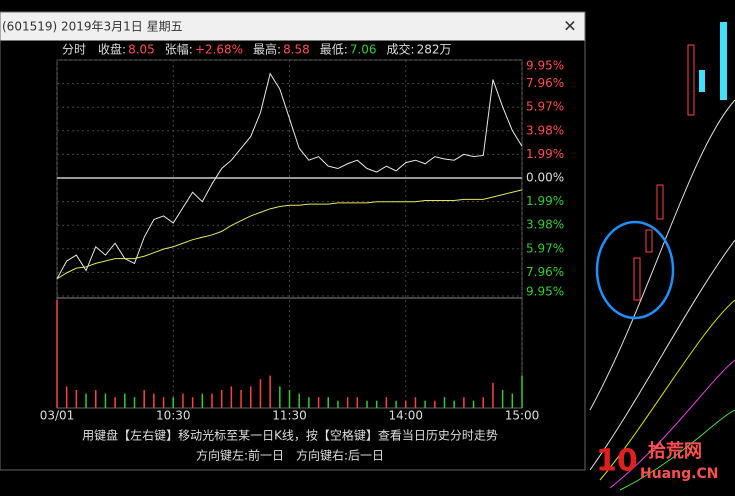  What do you see at coordinates (569, 26) in the screenshot?
I see `close-button: ✕` at bounding box center [569, 26].